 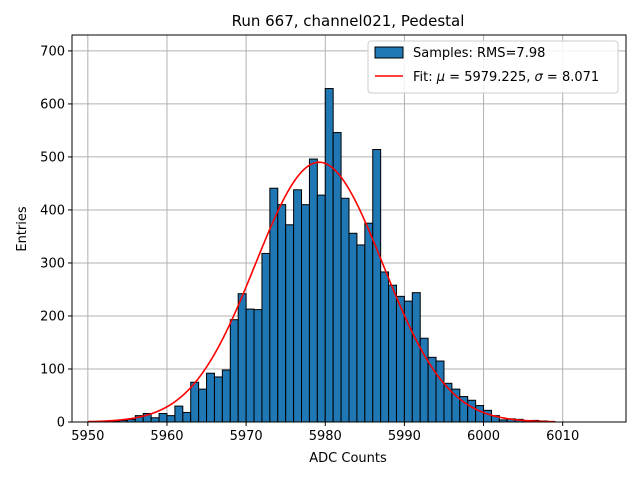 What do you see at coordinates (580, 77) in the screenshot?
I see `fit-sigma-value: 8.071` at bounding box center [580, 77].